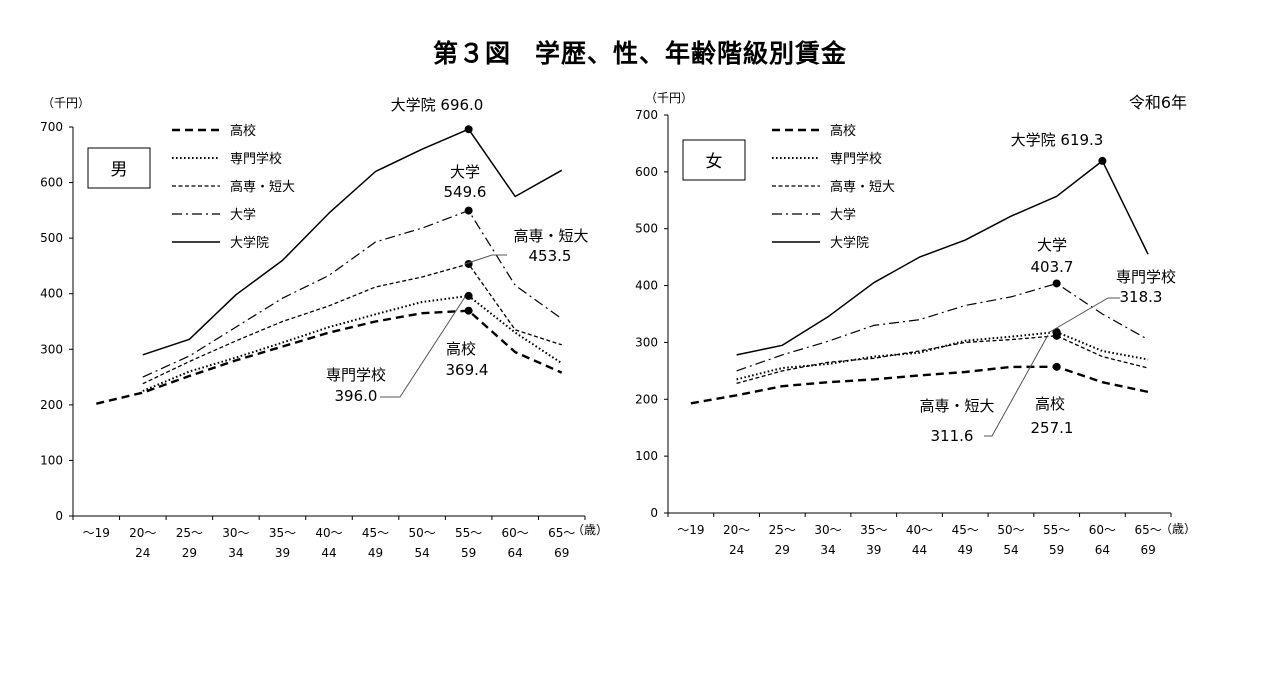  Describe the element at coordinates (282, 533) in the screenshot. I see `x-tick-label: 35～` at that location.